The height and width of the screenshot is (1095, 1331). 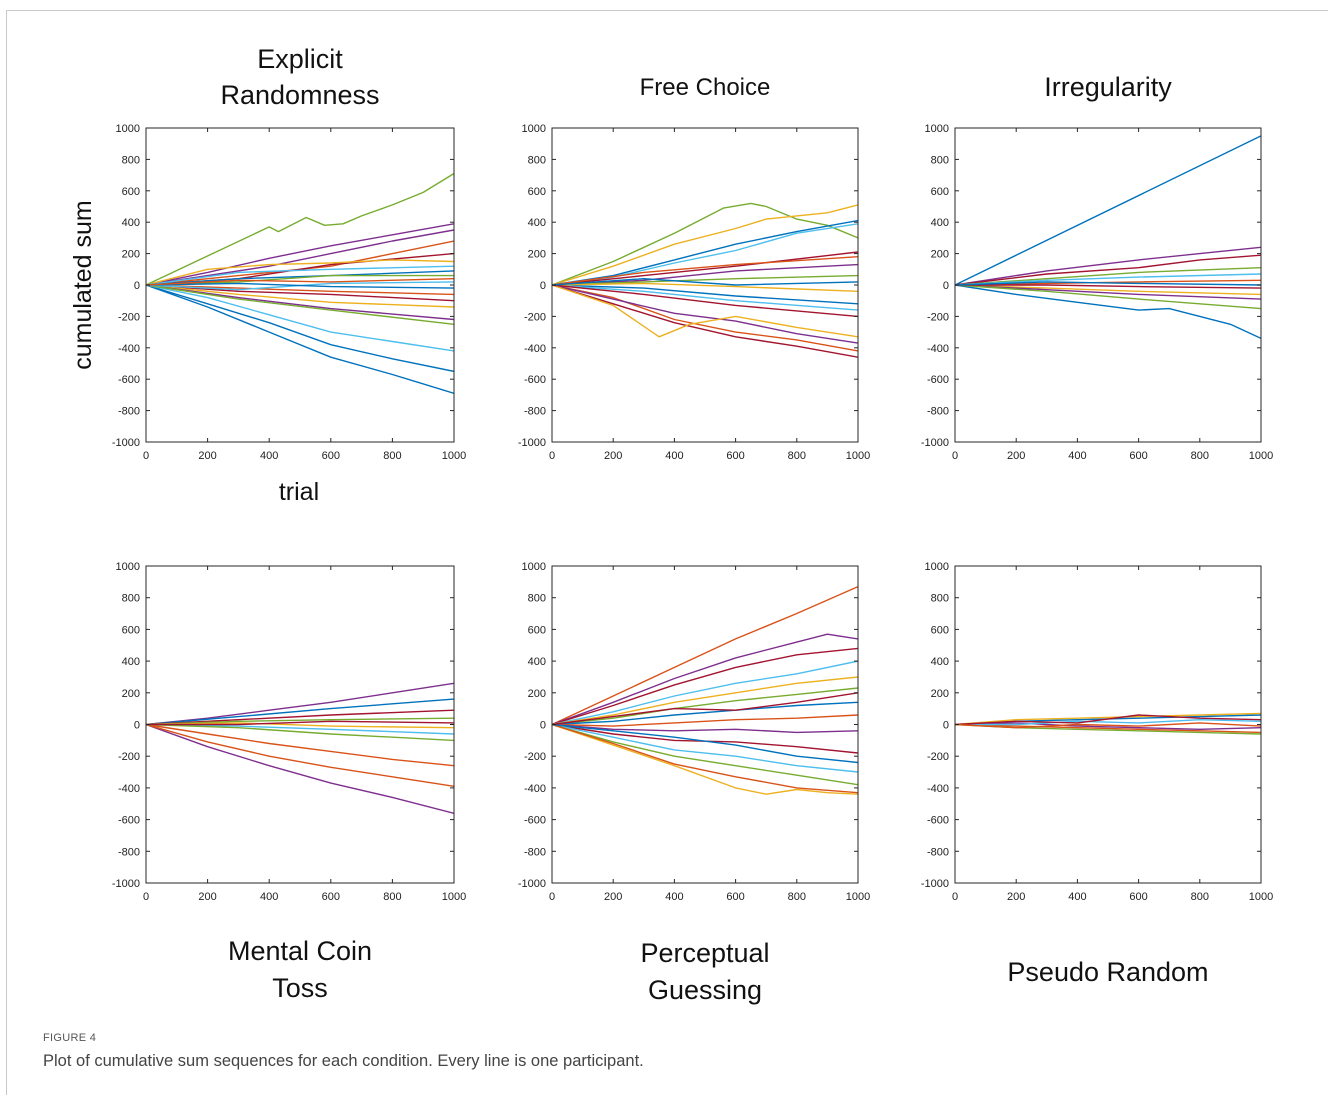 I want to click on chart-title: Guessing, so click(x=705, y=990).